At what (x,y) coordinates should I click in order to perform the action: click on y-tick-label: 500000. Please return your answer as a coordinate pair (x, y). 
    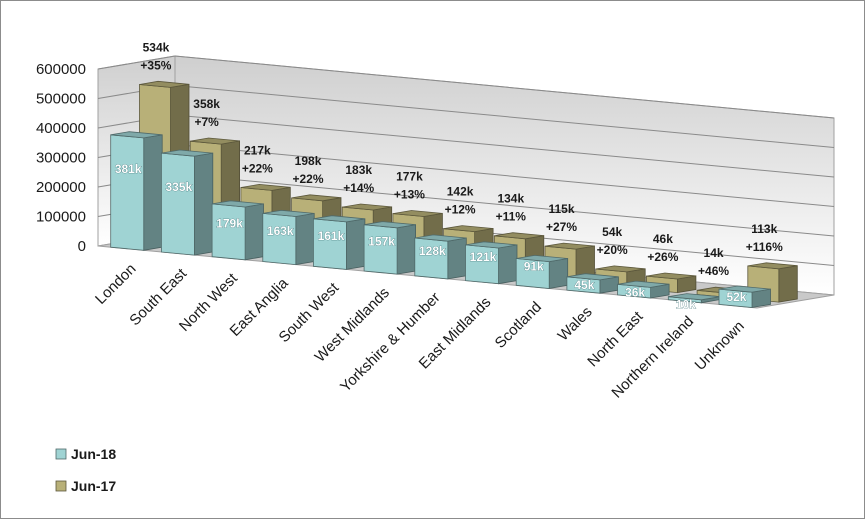
    Looking at the image, I should click on (61, 99).